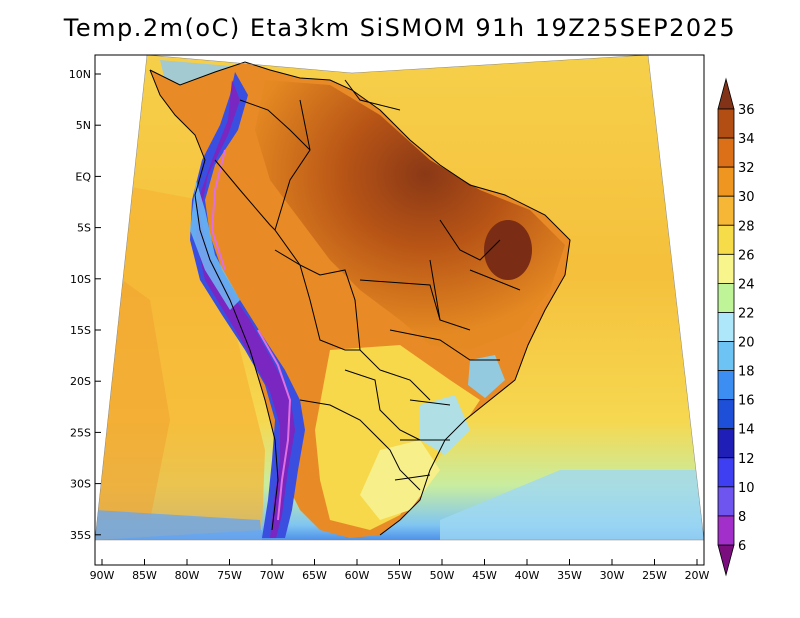 The height and width of the screenshot is (618, 800). I want to click on lat-tick-label: 35S, so click(80, 535).